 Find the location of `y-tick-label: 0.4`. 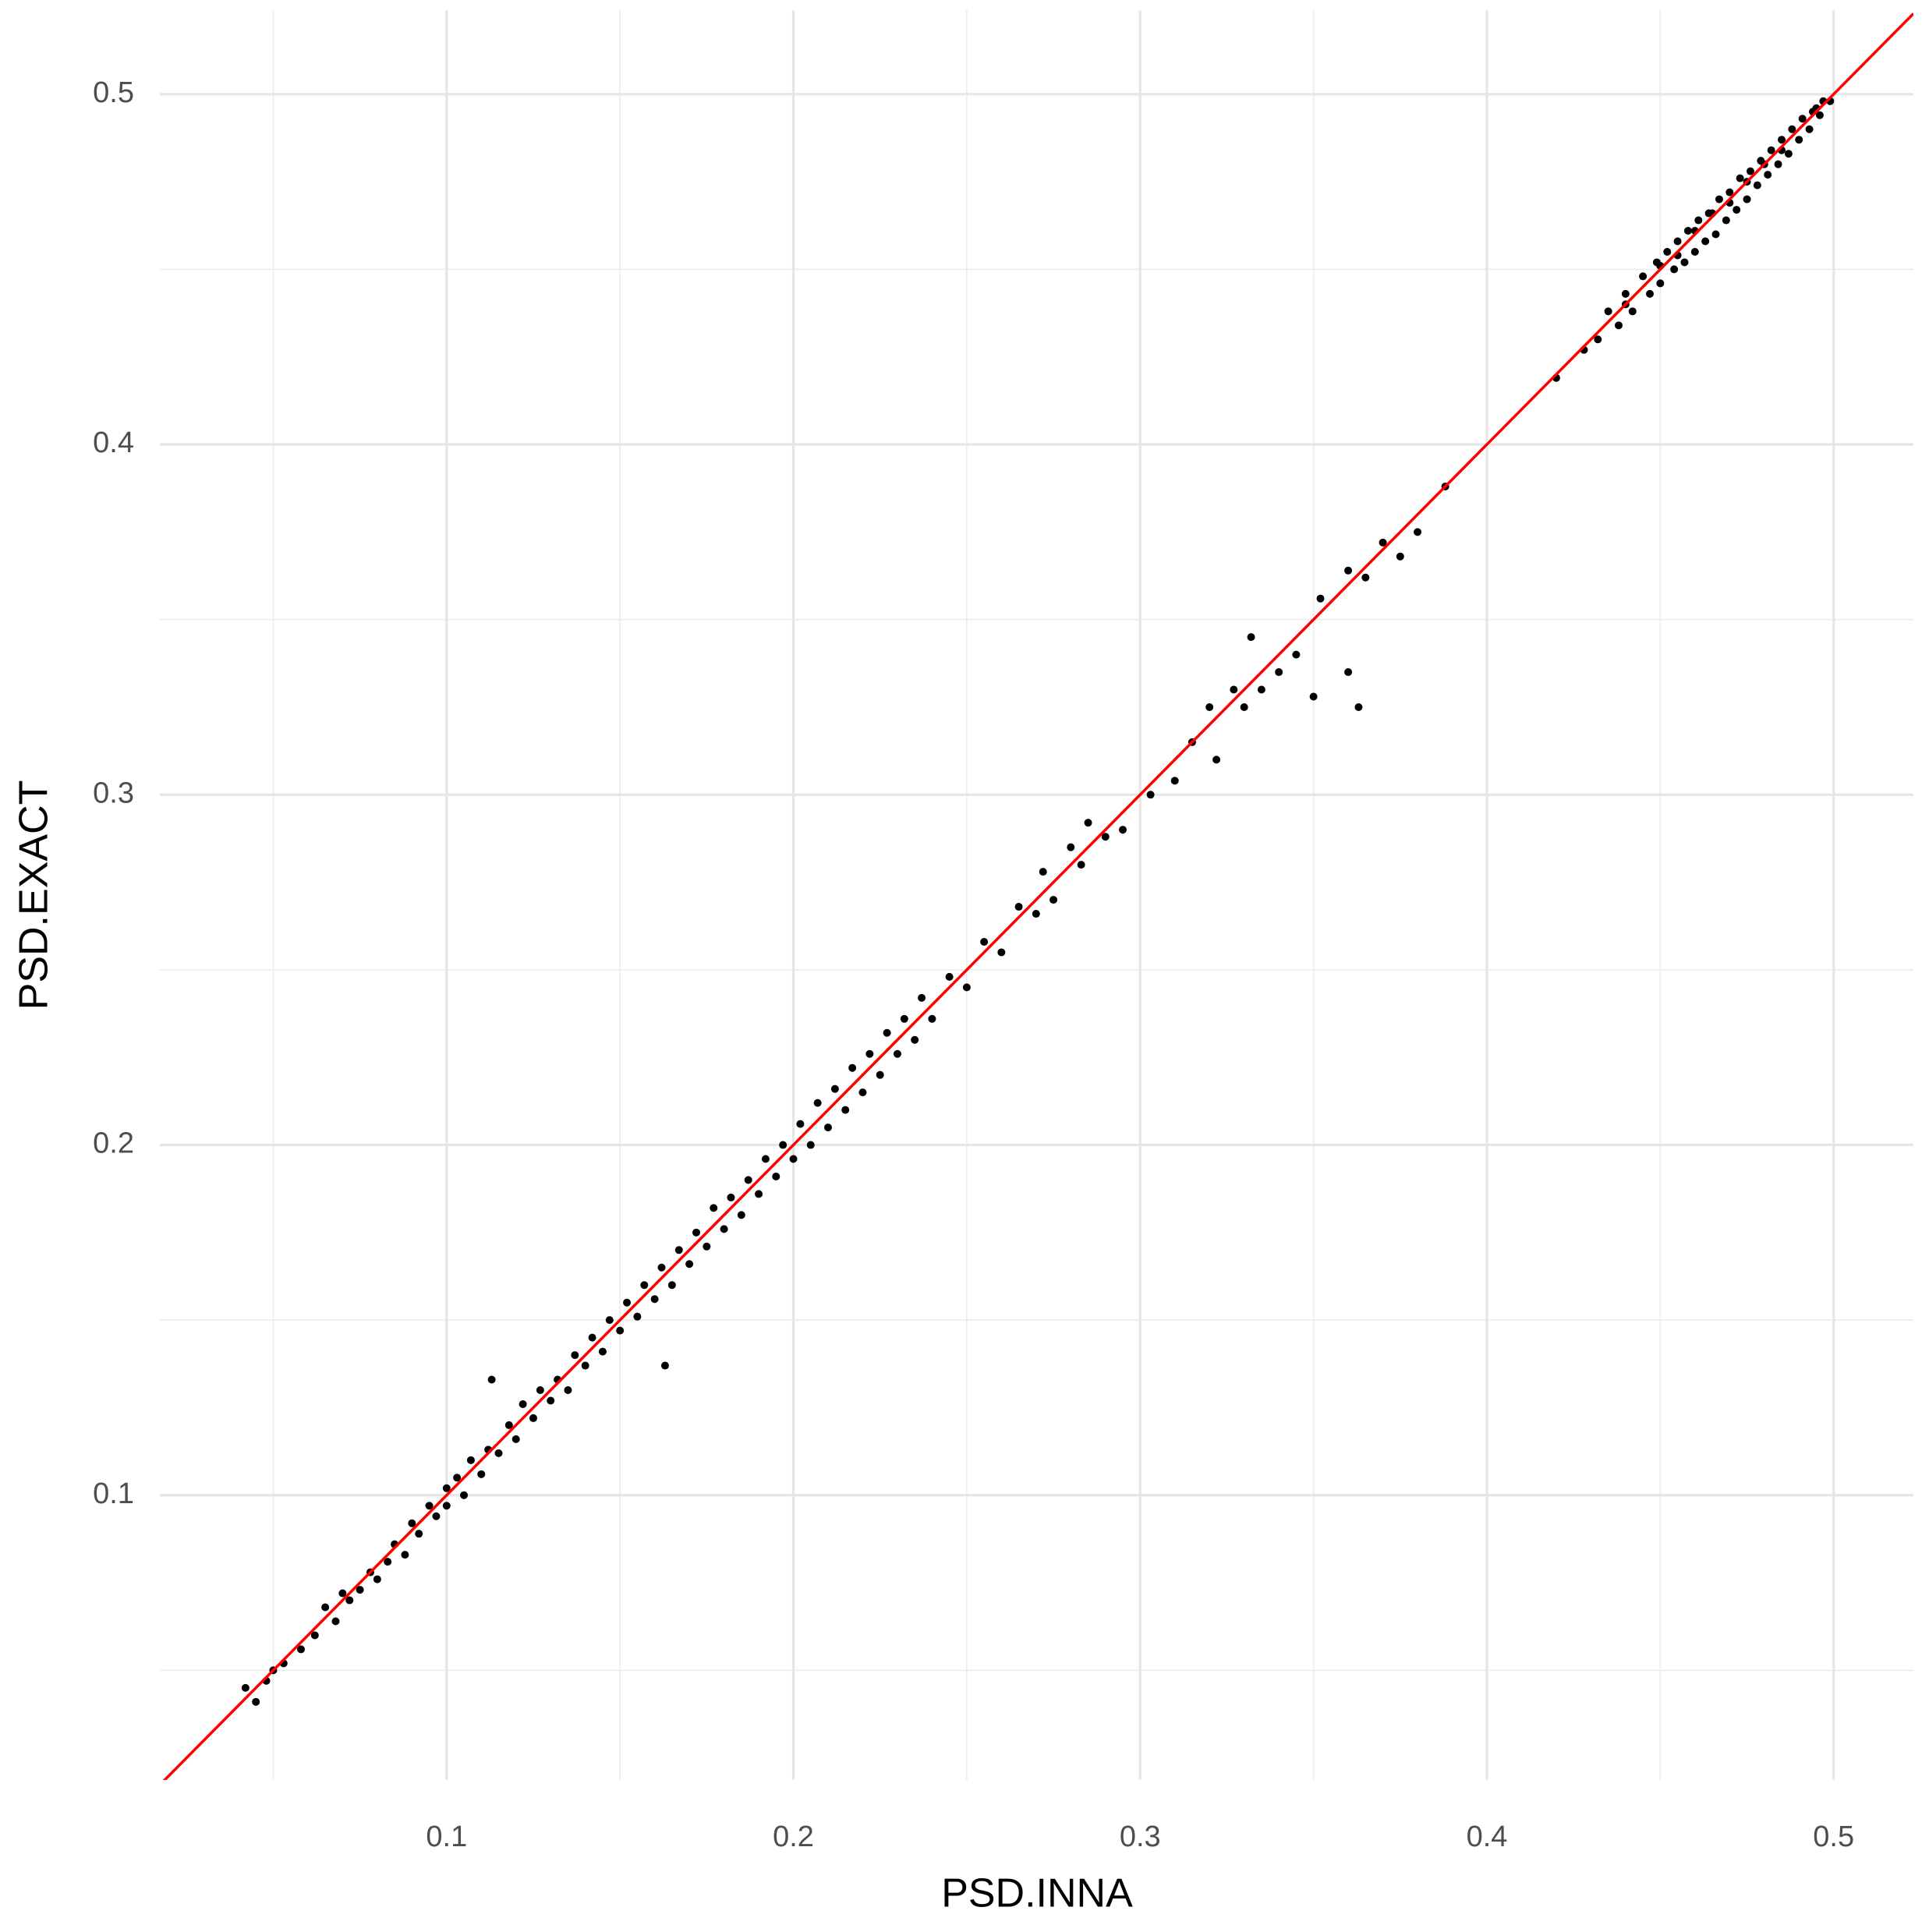

y-tick-label: 0.4 is located at coordinates (113, 442).